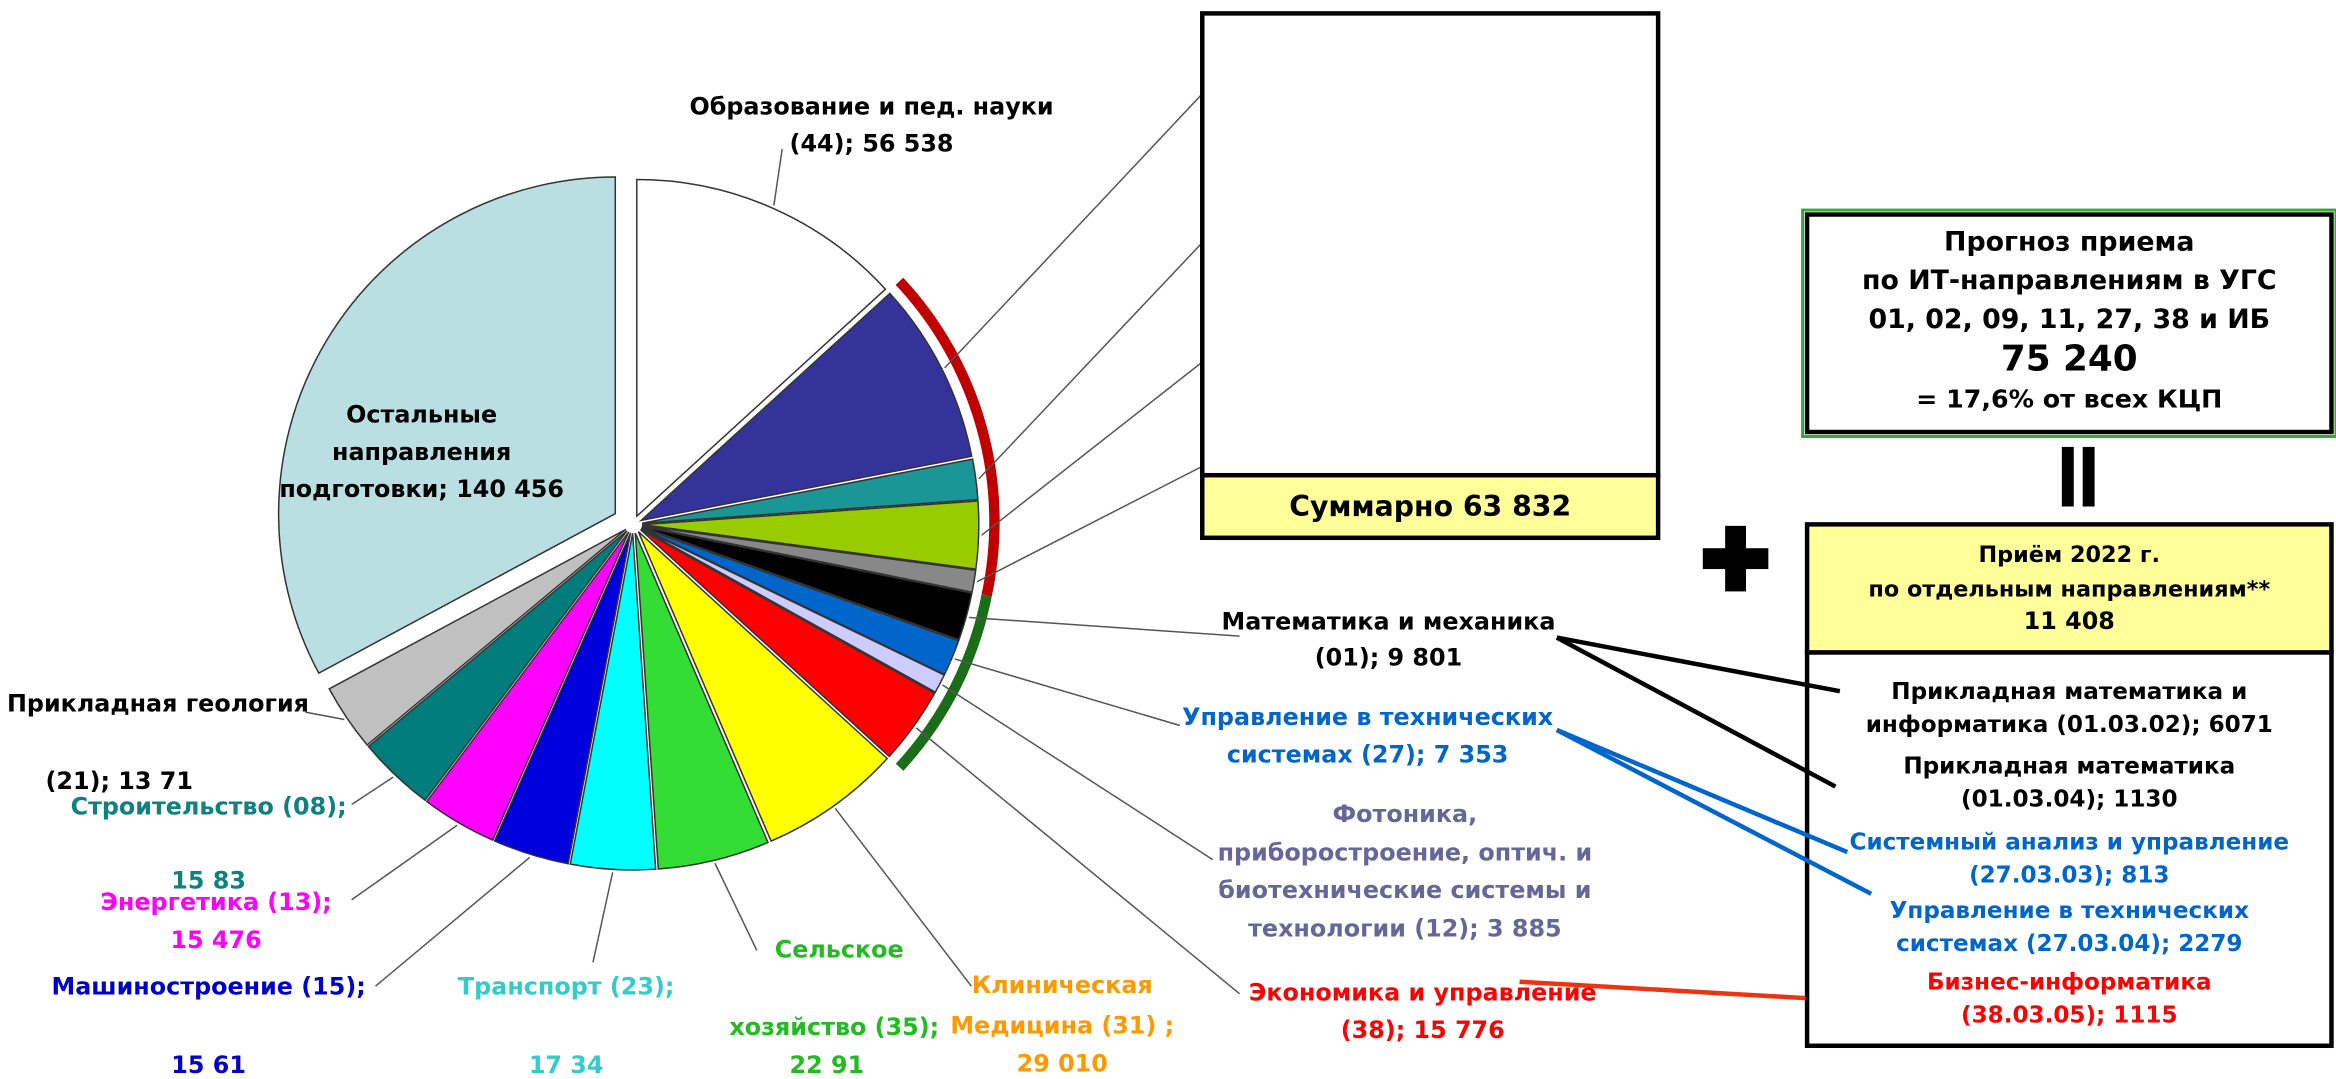 This screenshot has height=1079, width=2336. Describe the element at coordinates (78, 781) in the screenshot. I see `slice-label-text: (21);` at that location.